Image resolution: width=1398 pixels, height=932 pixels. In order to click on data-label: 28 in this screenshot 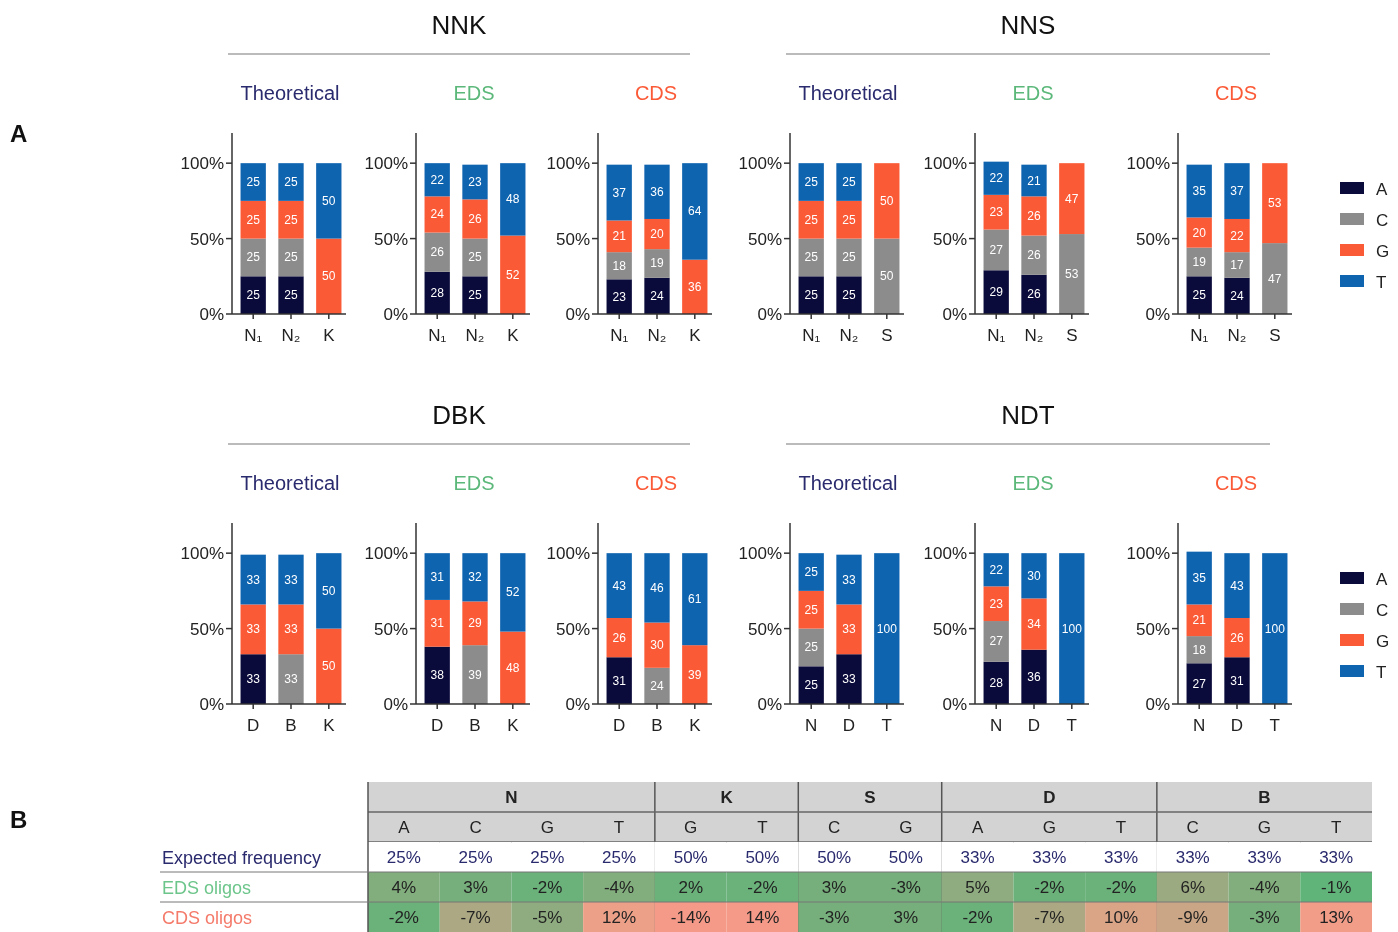, I will do `click(437, 292)`.